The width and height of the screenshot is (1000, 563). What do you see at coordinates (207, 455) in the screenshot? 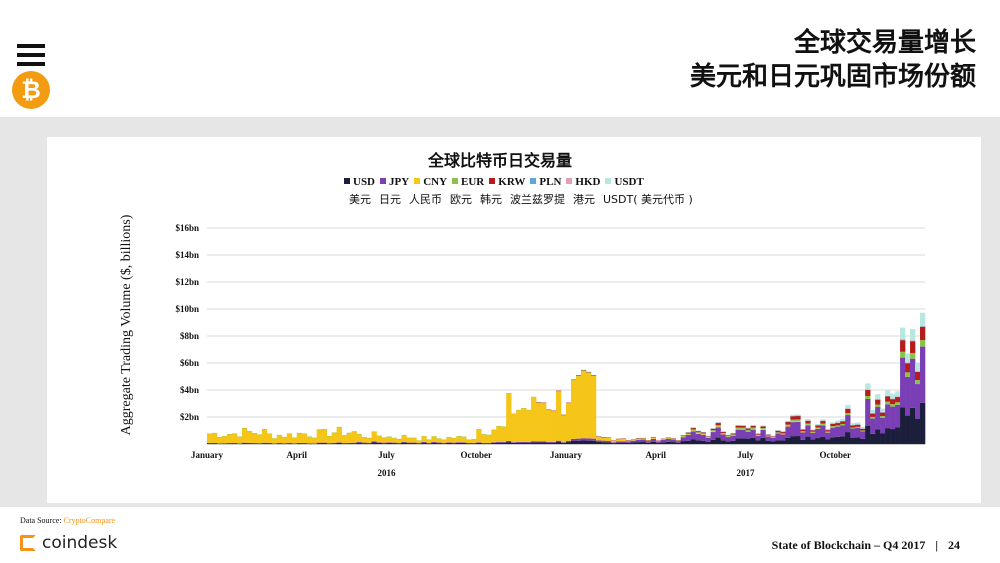
I see `x-tick-label: January` at bounding box center [207, 455].